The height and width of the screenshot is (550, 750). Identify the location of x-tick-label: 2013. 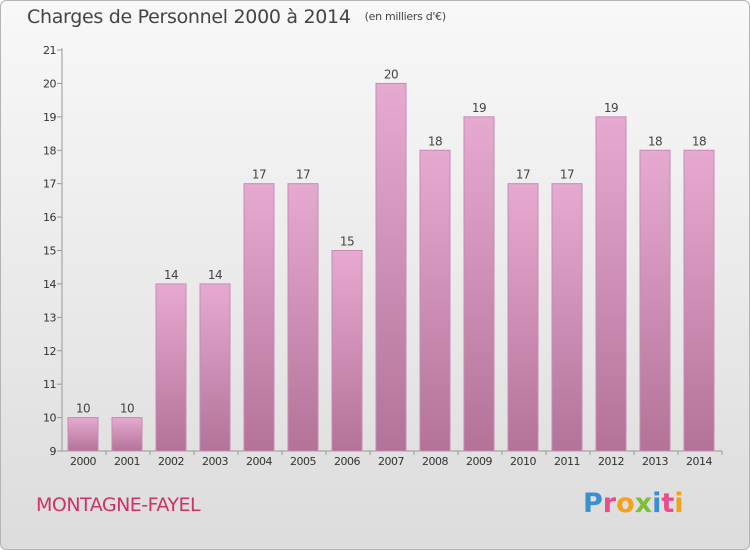
(655, 461).